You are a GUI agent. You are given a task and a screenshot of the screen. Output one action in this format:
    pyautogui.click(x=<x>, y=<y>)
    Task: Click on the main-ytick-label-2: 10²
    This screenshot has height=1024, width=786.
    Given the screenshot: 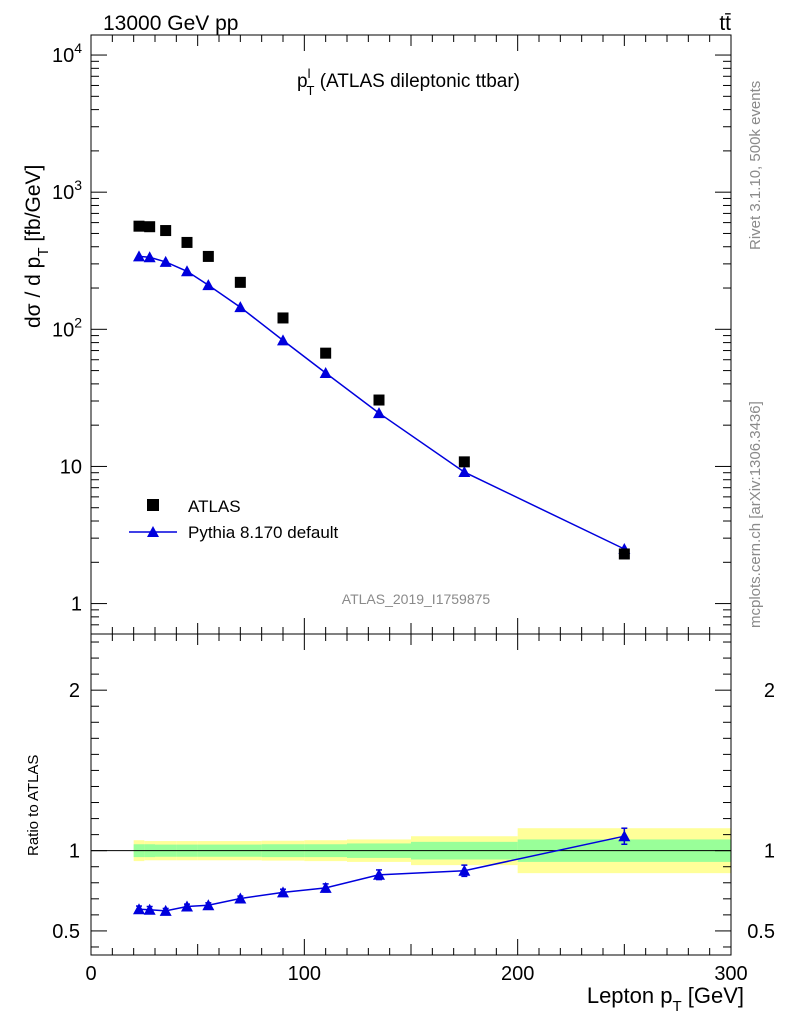 What is the action you would take?
    pyautogui.click(x=67, y=327)
    